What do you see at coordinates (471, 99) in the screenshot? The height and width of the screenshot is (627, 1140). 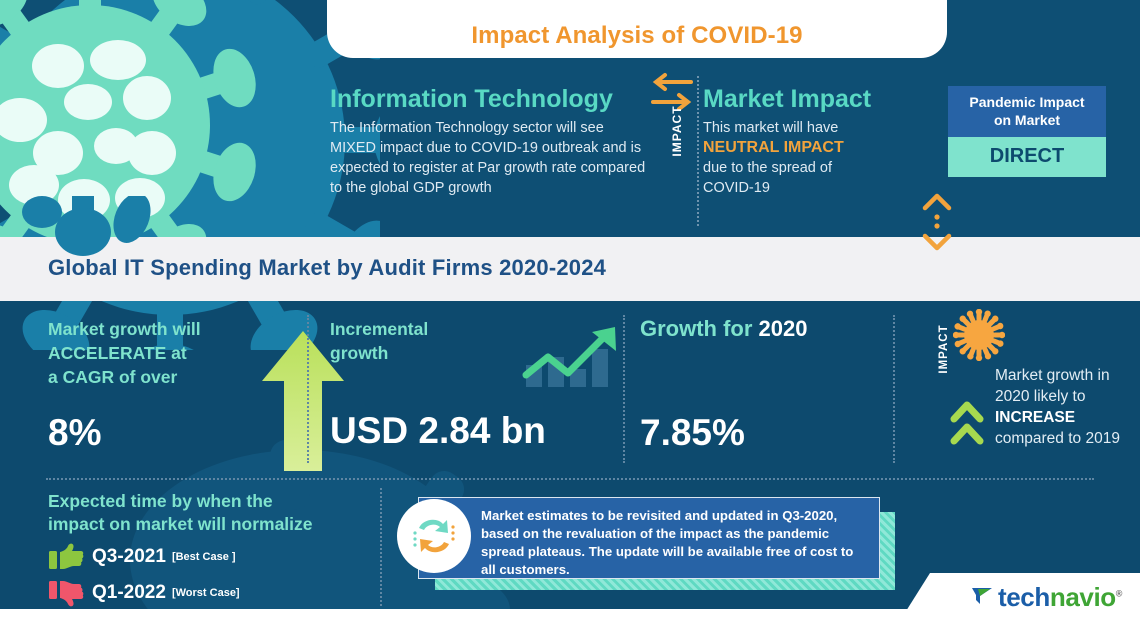 I see `sector-name: Information Technology` at bounding box center [471, 99].